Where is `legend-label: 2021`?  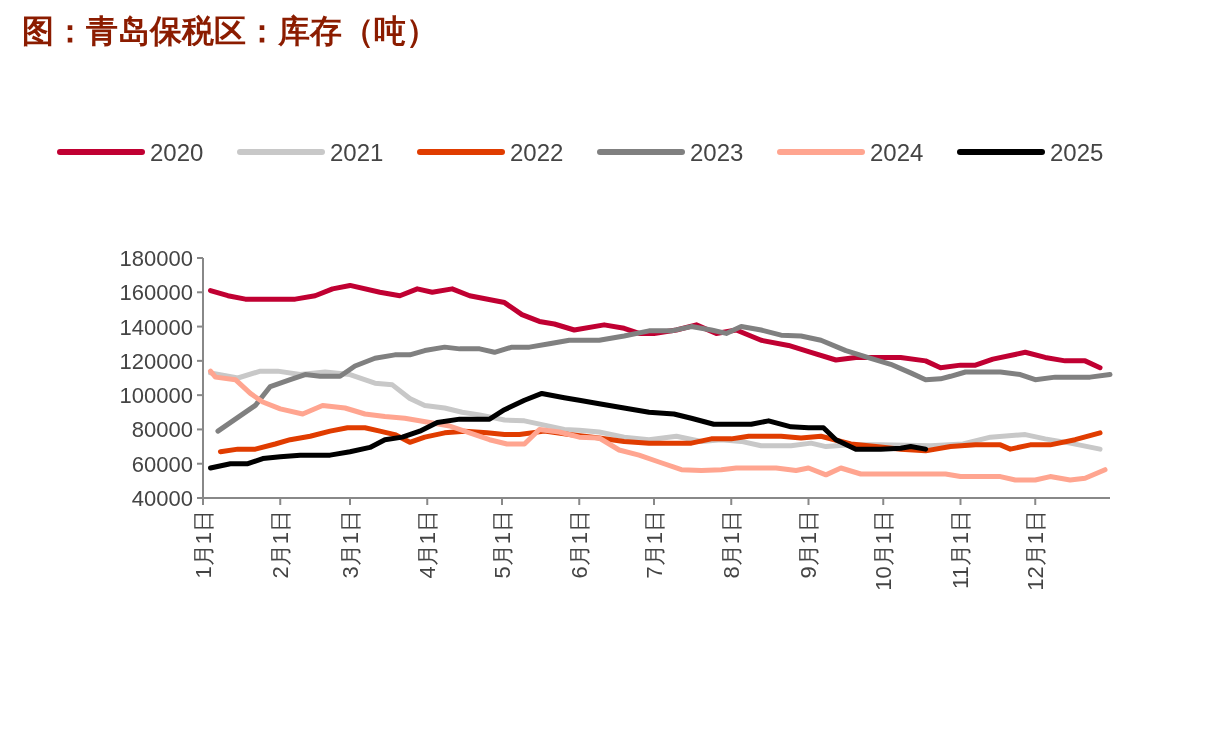
legend-label: 2021 is located at coordinates (357, 152).